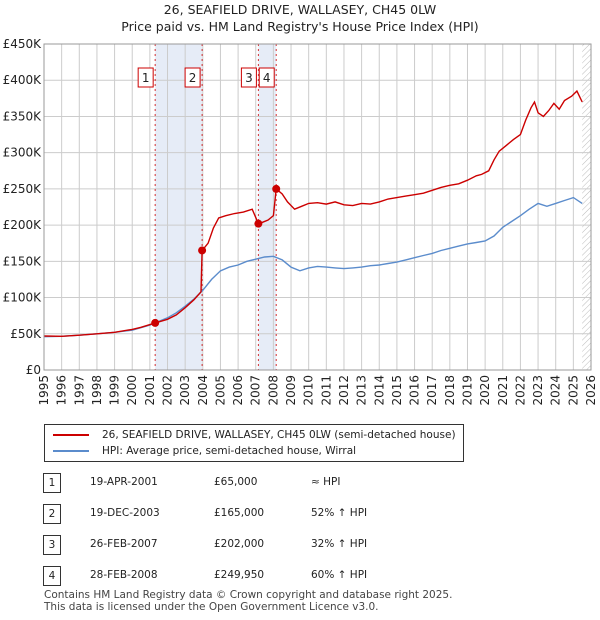 The width and height of the screenshot is (600, 620). What do you see at coordinates (23, 261) in the screenshot?
I see `y-tick-label: £150K` at bounding box center [23, 261].